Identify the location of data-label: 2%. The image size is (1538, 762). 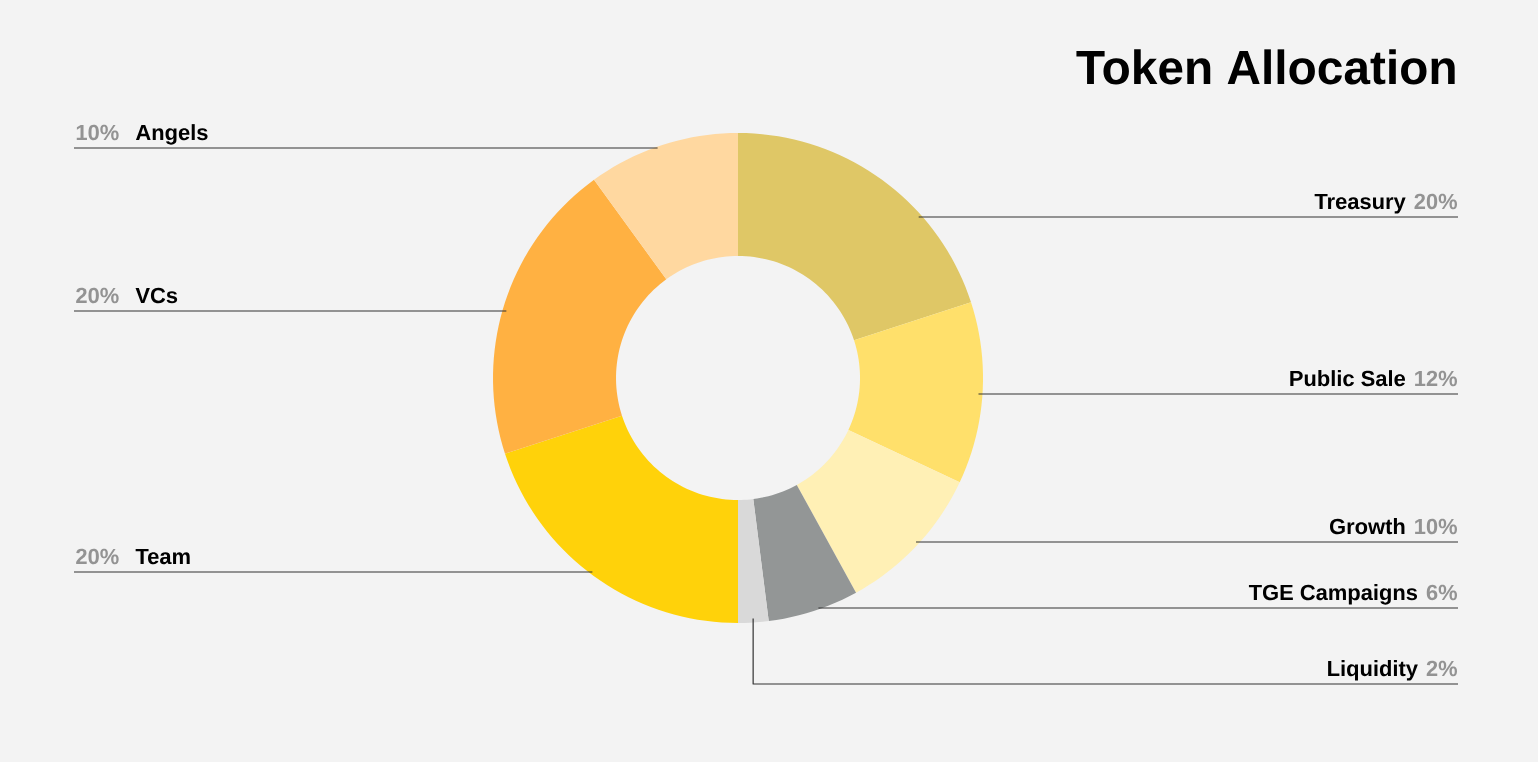
(1442, 668).